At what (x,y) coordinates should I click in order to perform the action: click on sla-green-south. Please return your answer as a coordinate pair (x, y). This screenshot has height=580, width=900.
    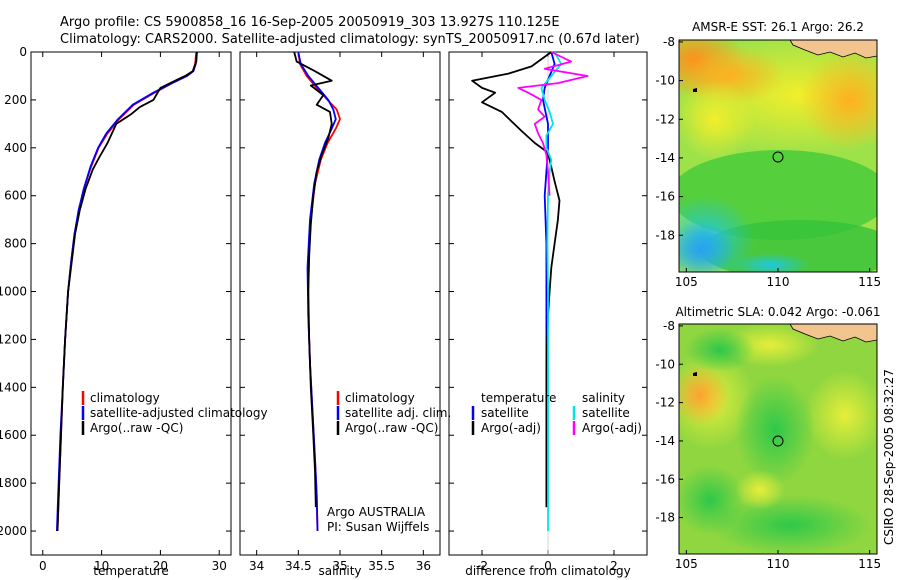
    Looking at the image, I should click on (790, 524).